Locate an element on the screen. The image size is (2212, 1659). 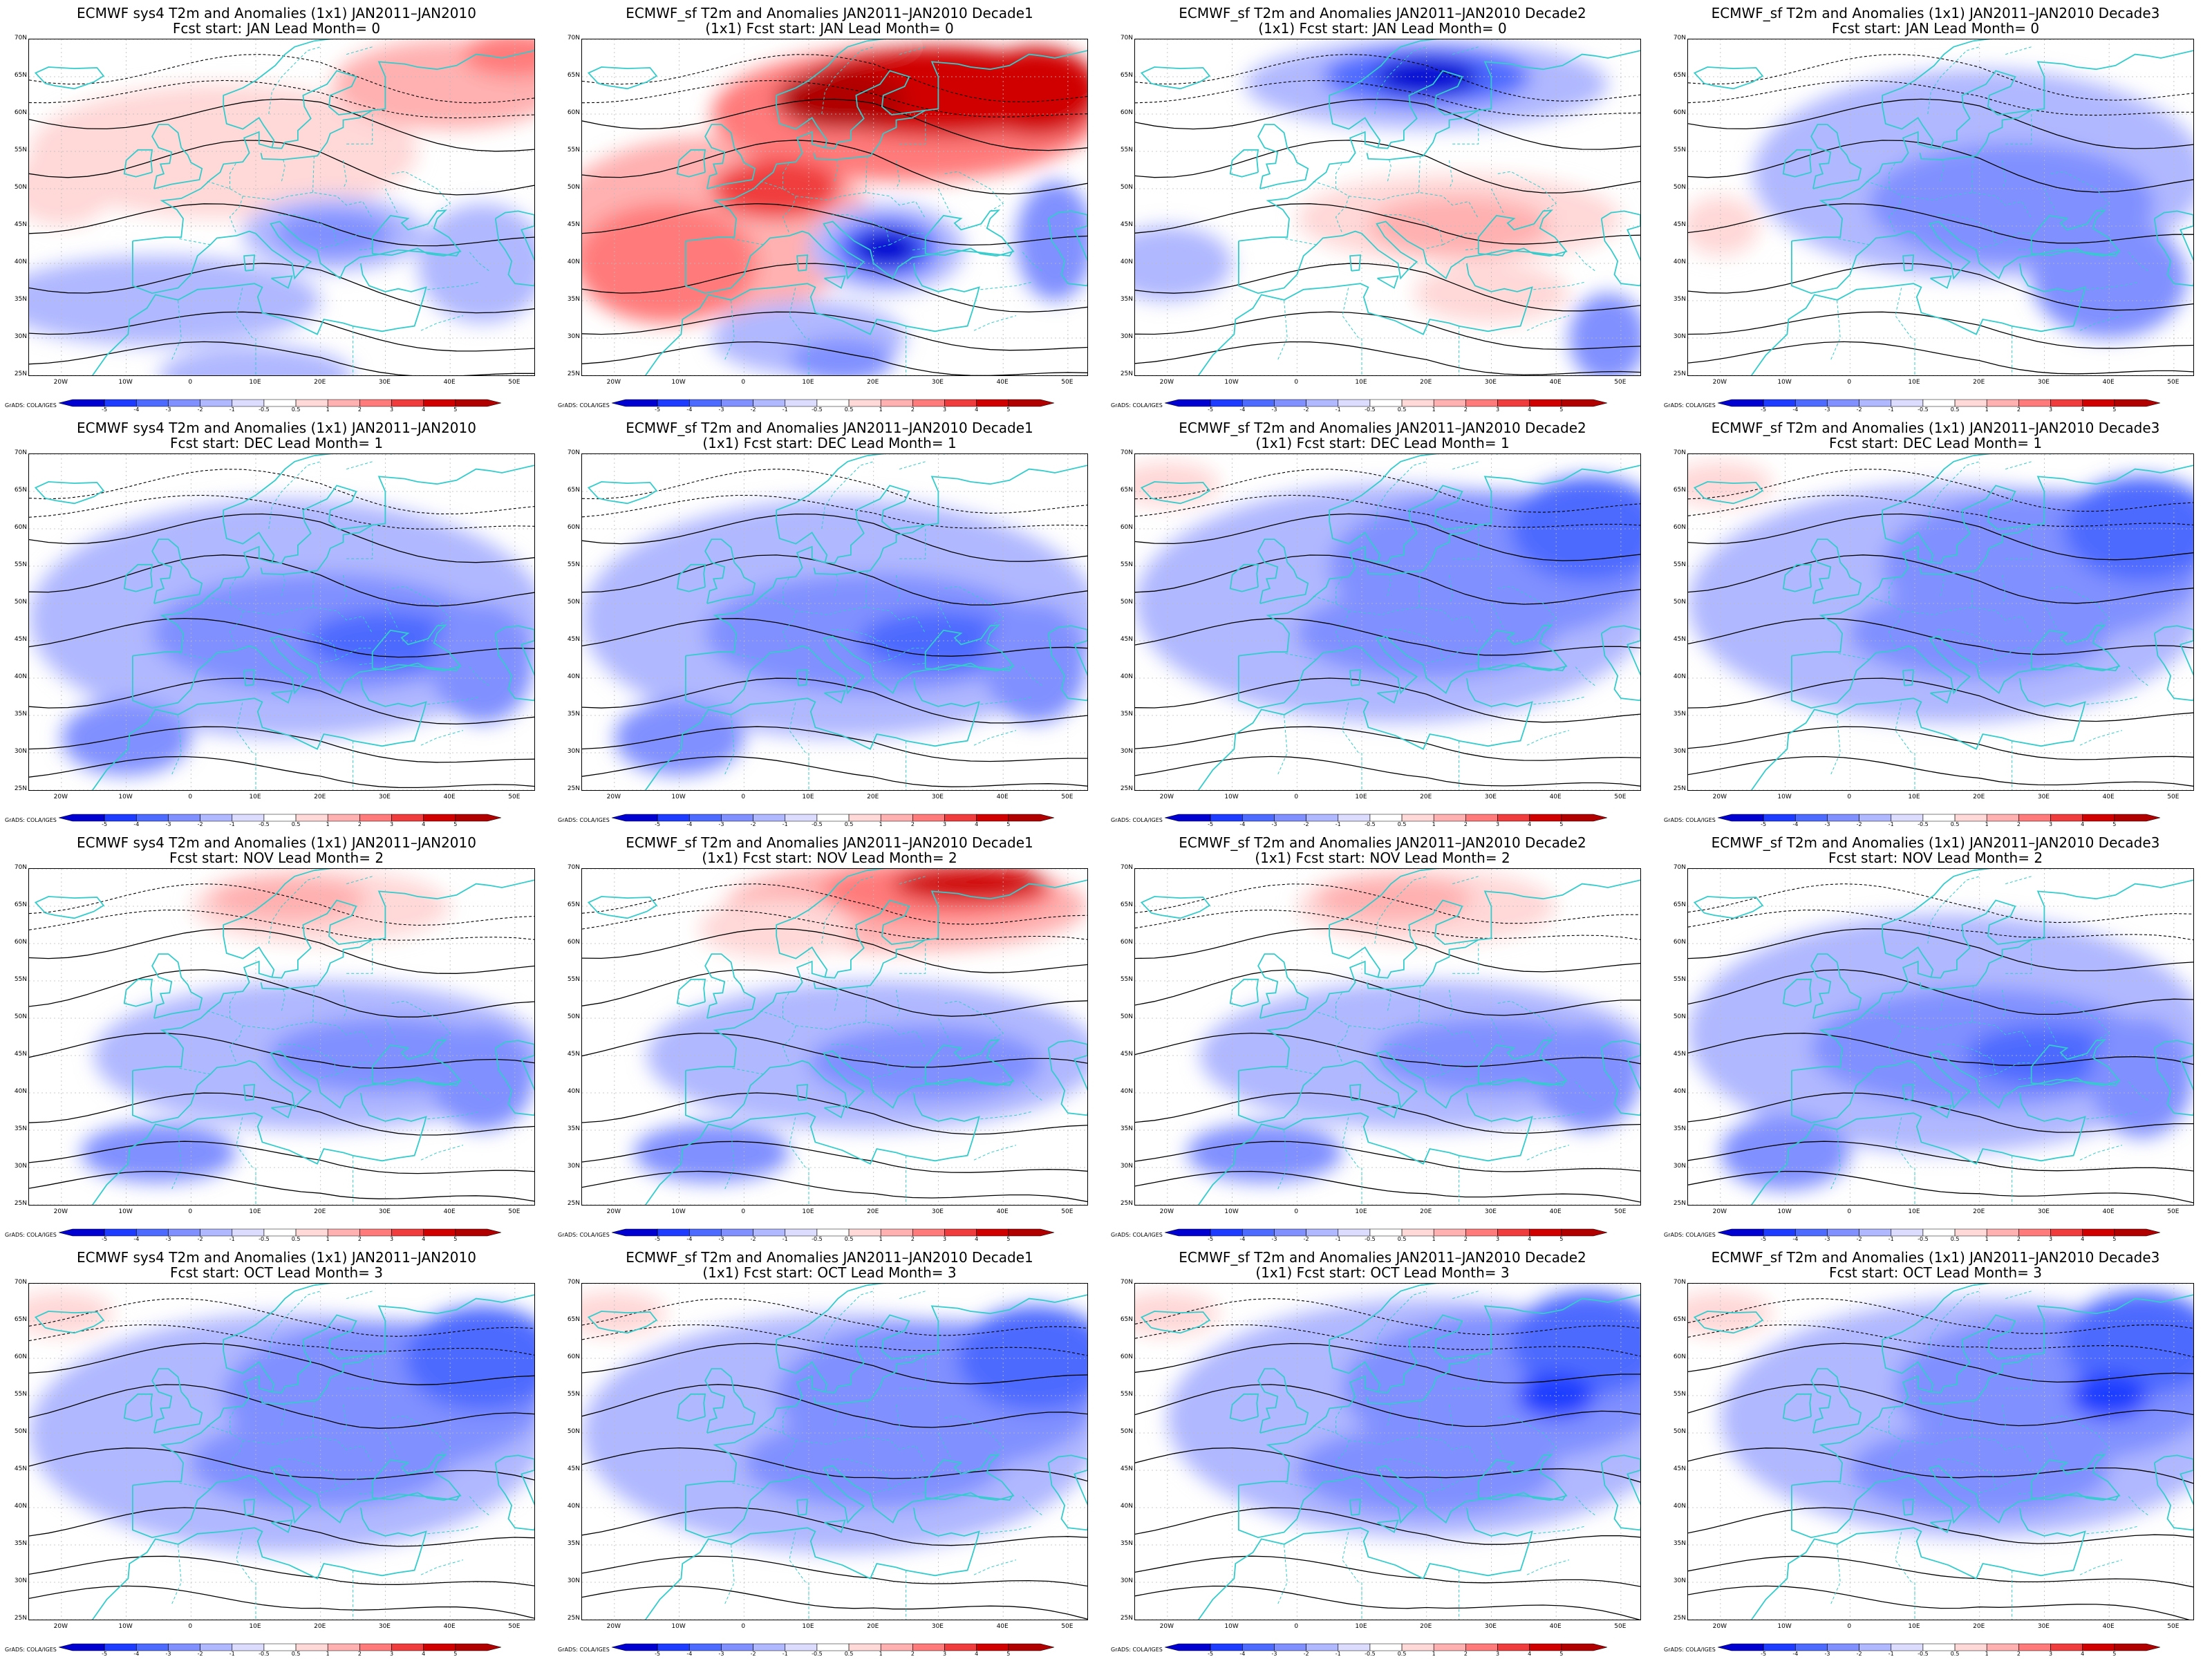
latitude-label: 45N is located at coordinates (1126, 1469).